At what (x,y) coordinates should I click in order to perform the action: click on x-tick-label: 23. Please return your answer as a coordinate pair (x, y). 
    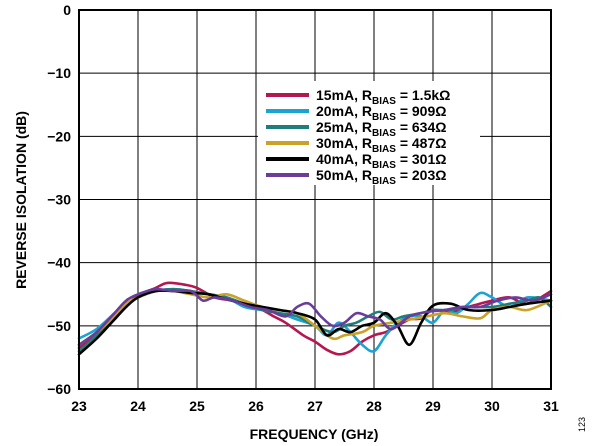
    Looking at the image, I should click on (79, 406).